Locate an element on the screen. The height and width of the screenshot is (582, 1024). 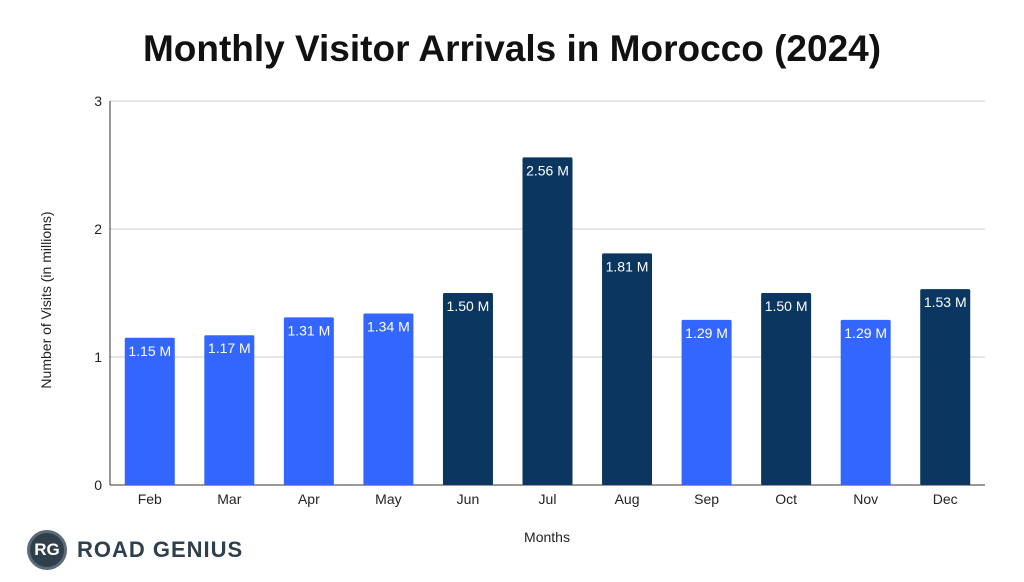
brand-logo: RG ROAD GENIUS is located at coordinates (135, 550).